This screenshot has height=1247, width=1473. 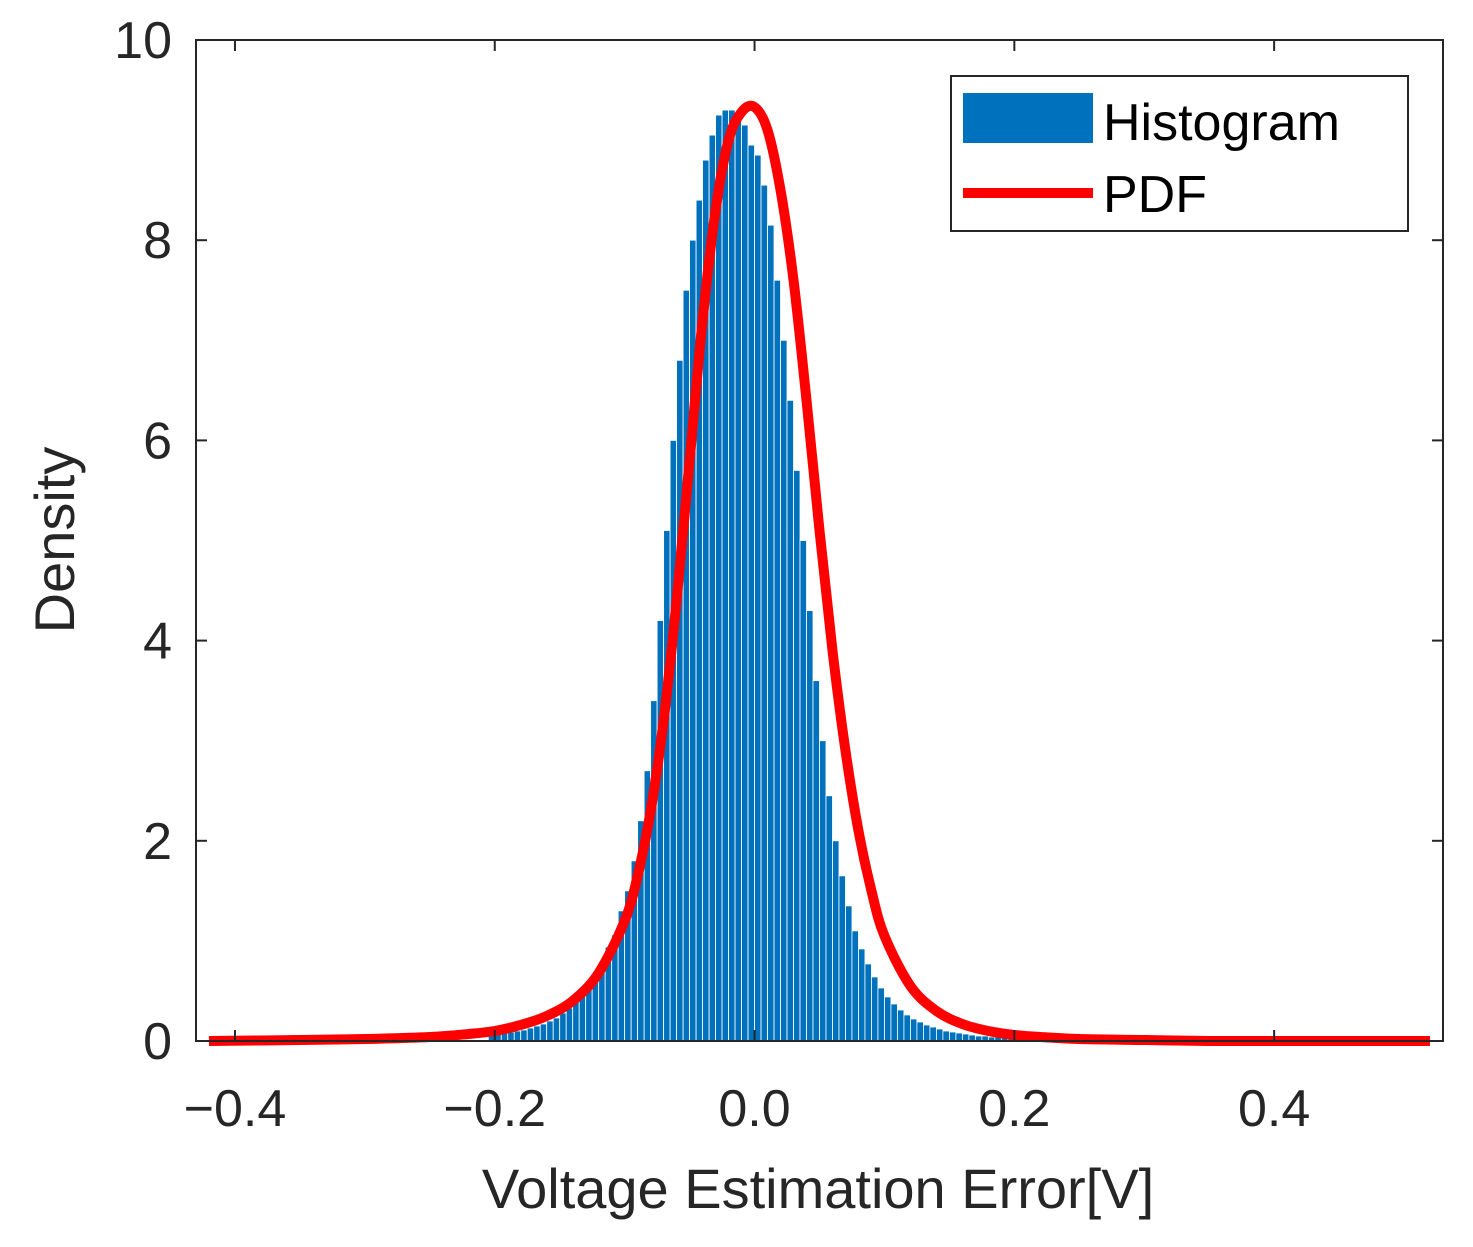 I want to click on legend: Histogram PDF, so click(x=1179, y=153).